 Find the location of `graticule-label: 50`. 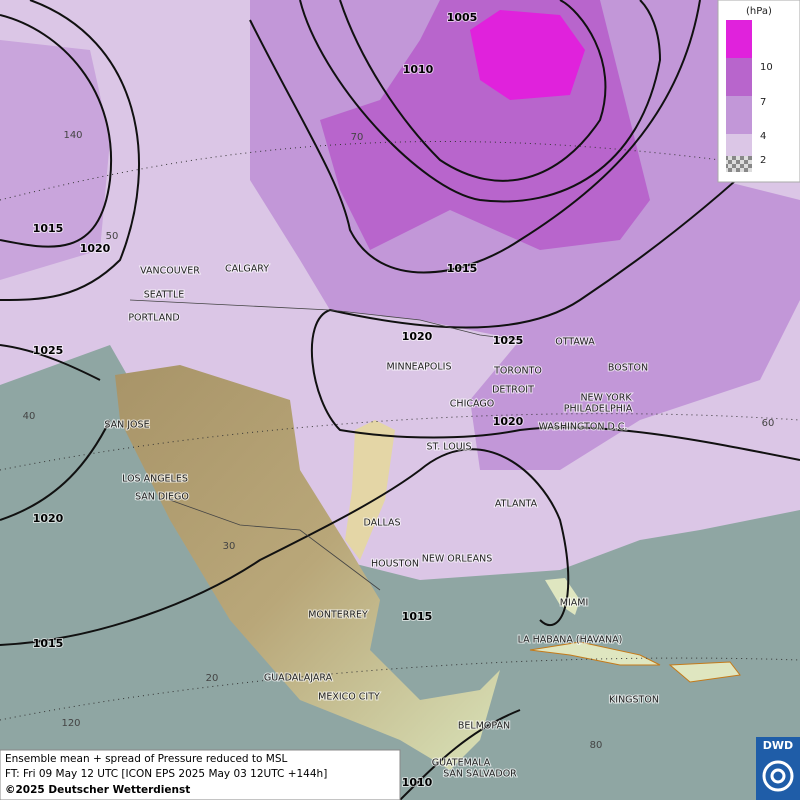

graticule-label: 50 is located at coordinates (112, 236).